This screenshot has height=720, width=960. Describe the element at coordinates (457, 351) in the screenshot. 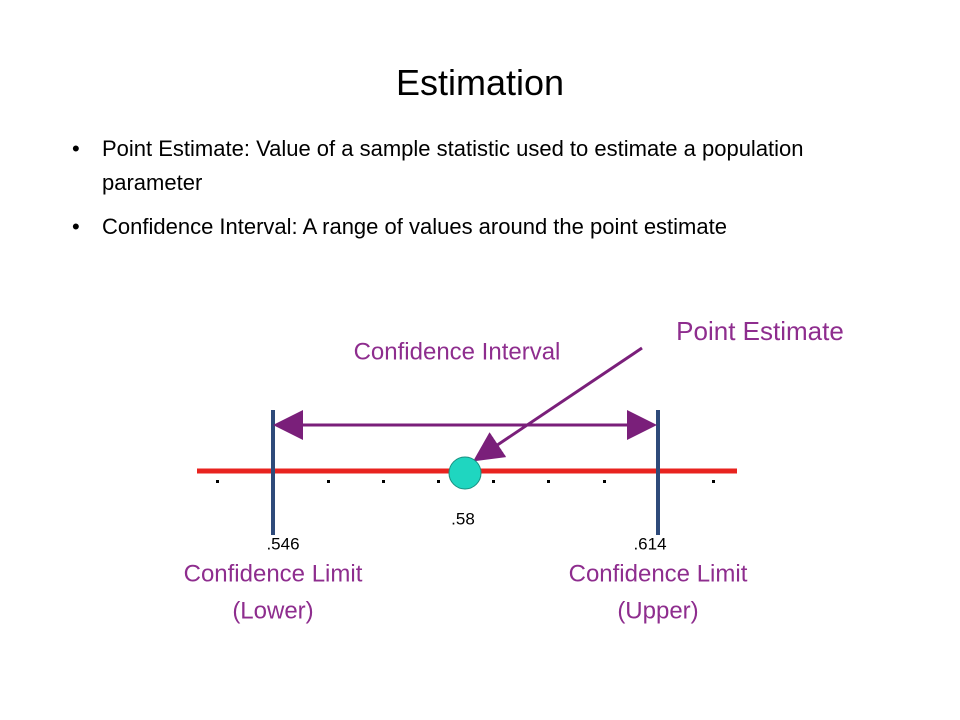

I see `interval-label: Confidence Interval` at that location.